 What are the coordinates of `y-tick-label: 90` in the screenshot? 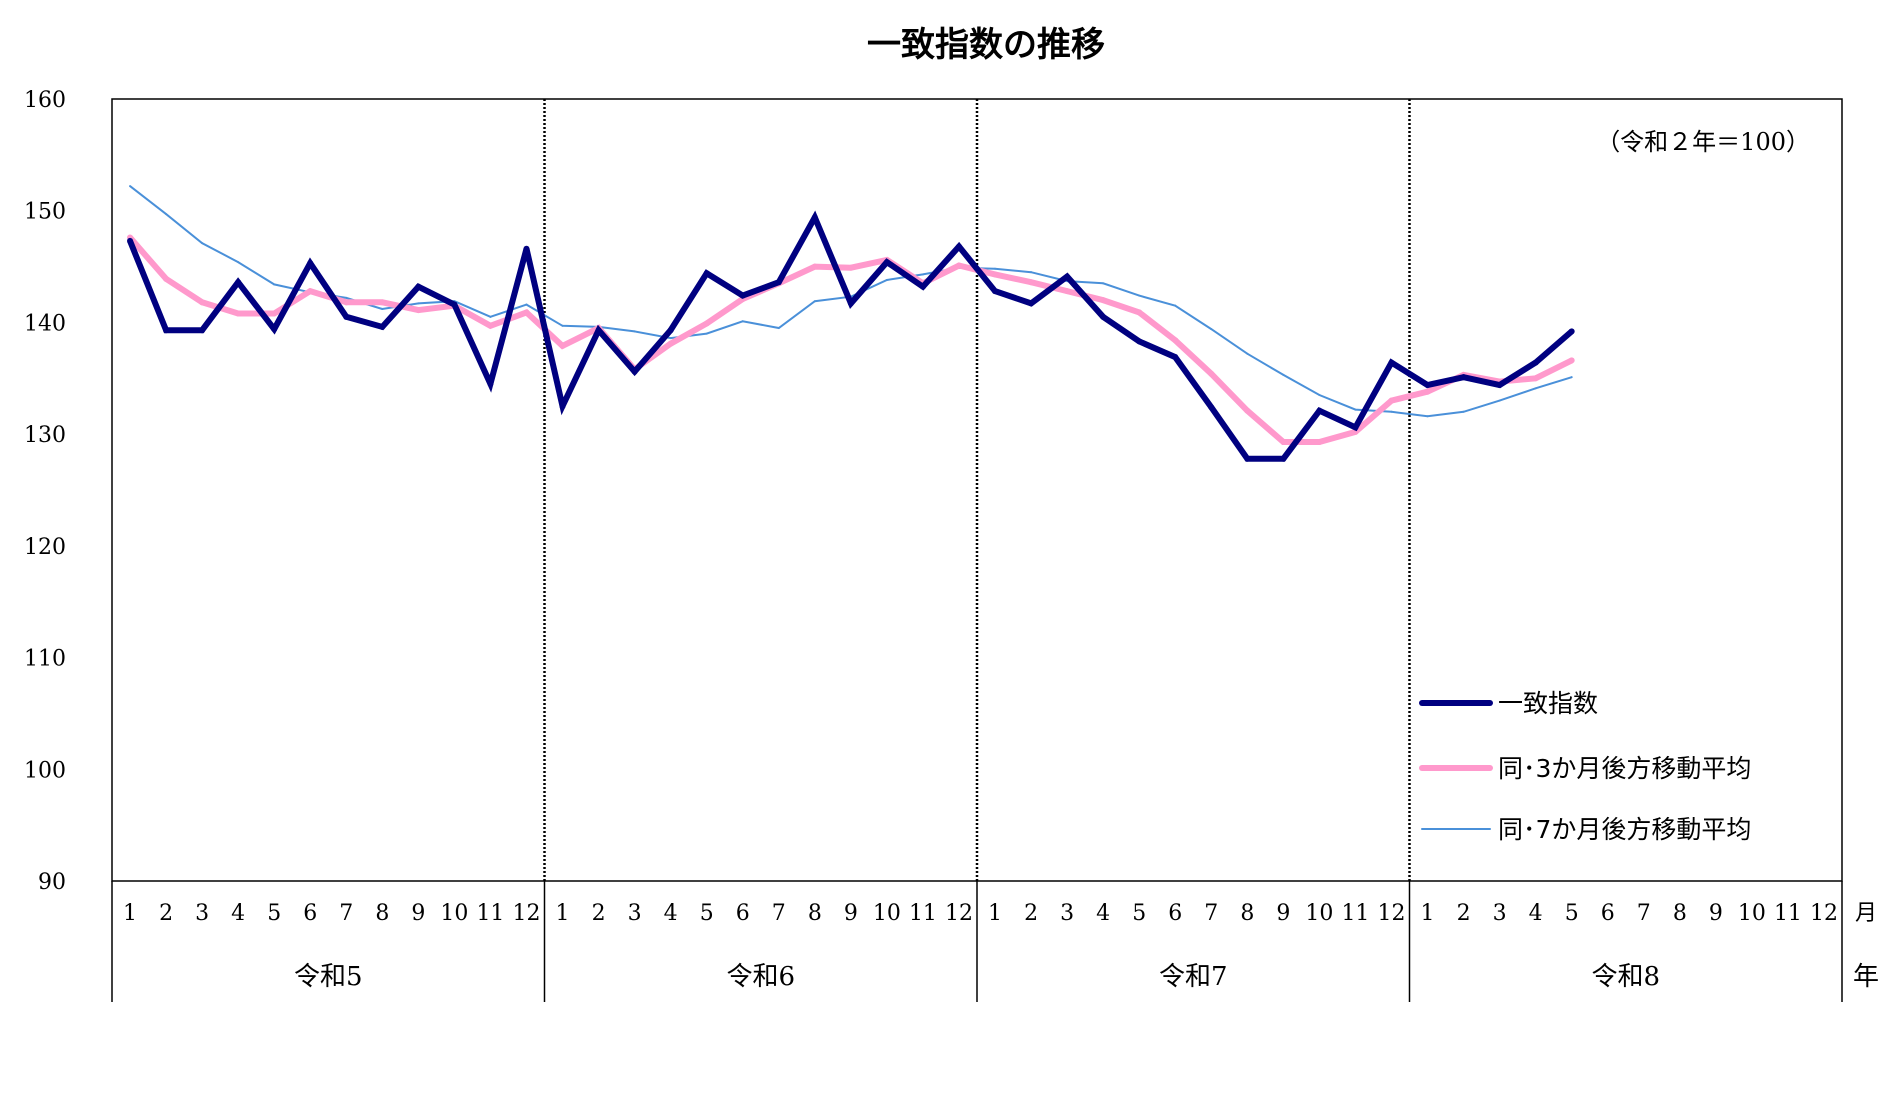 It's located at (52, 882).